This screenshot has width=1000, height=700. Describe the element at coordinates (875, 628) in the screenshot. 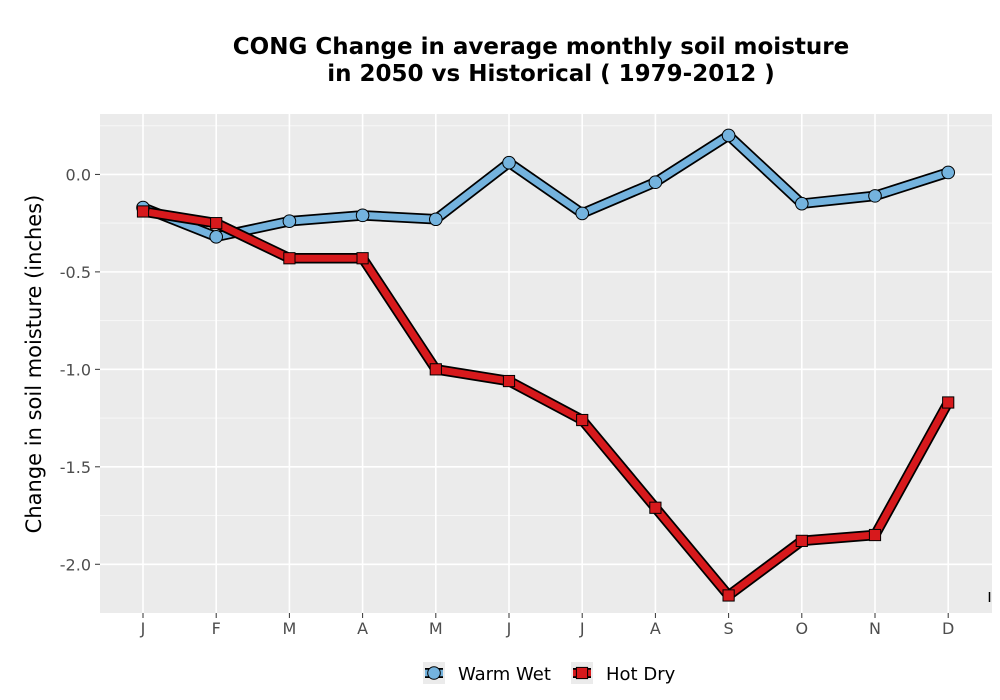

I see `x-tick-label: N` at that location.